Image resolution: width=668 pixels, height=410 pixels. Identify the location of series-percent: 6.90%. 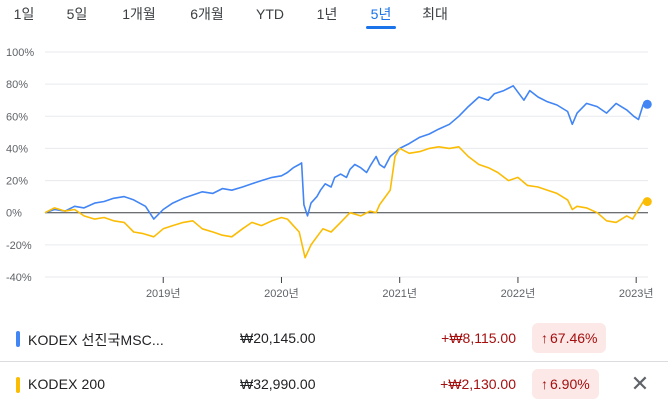
(570, 384).